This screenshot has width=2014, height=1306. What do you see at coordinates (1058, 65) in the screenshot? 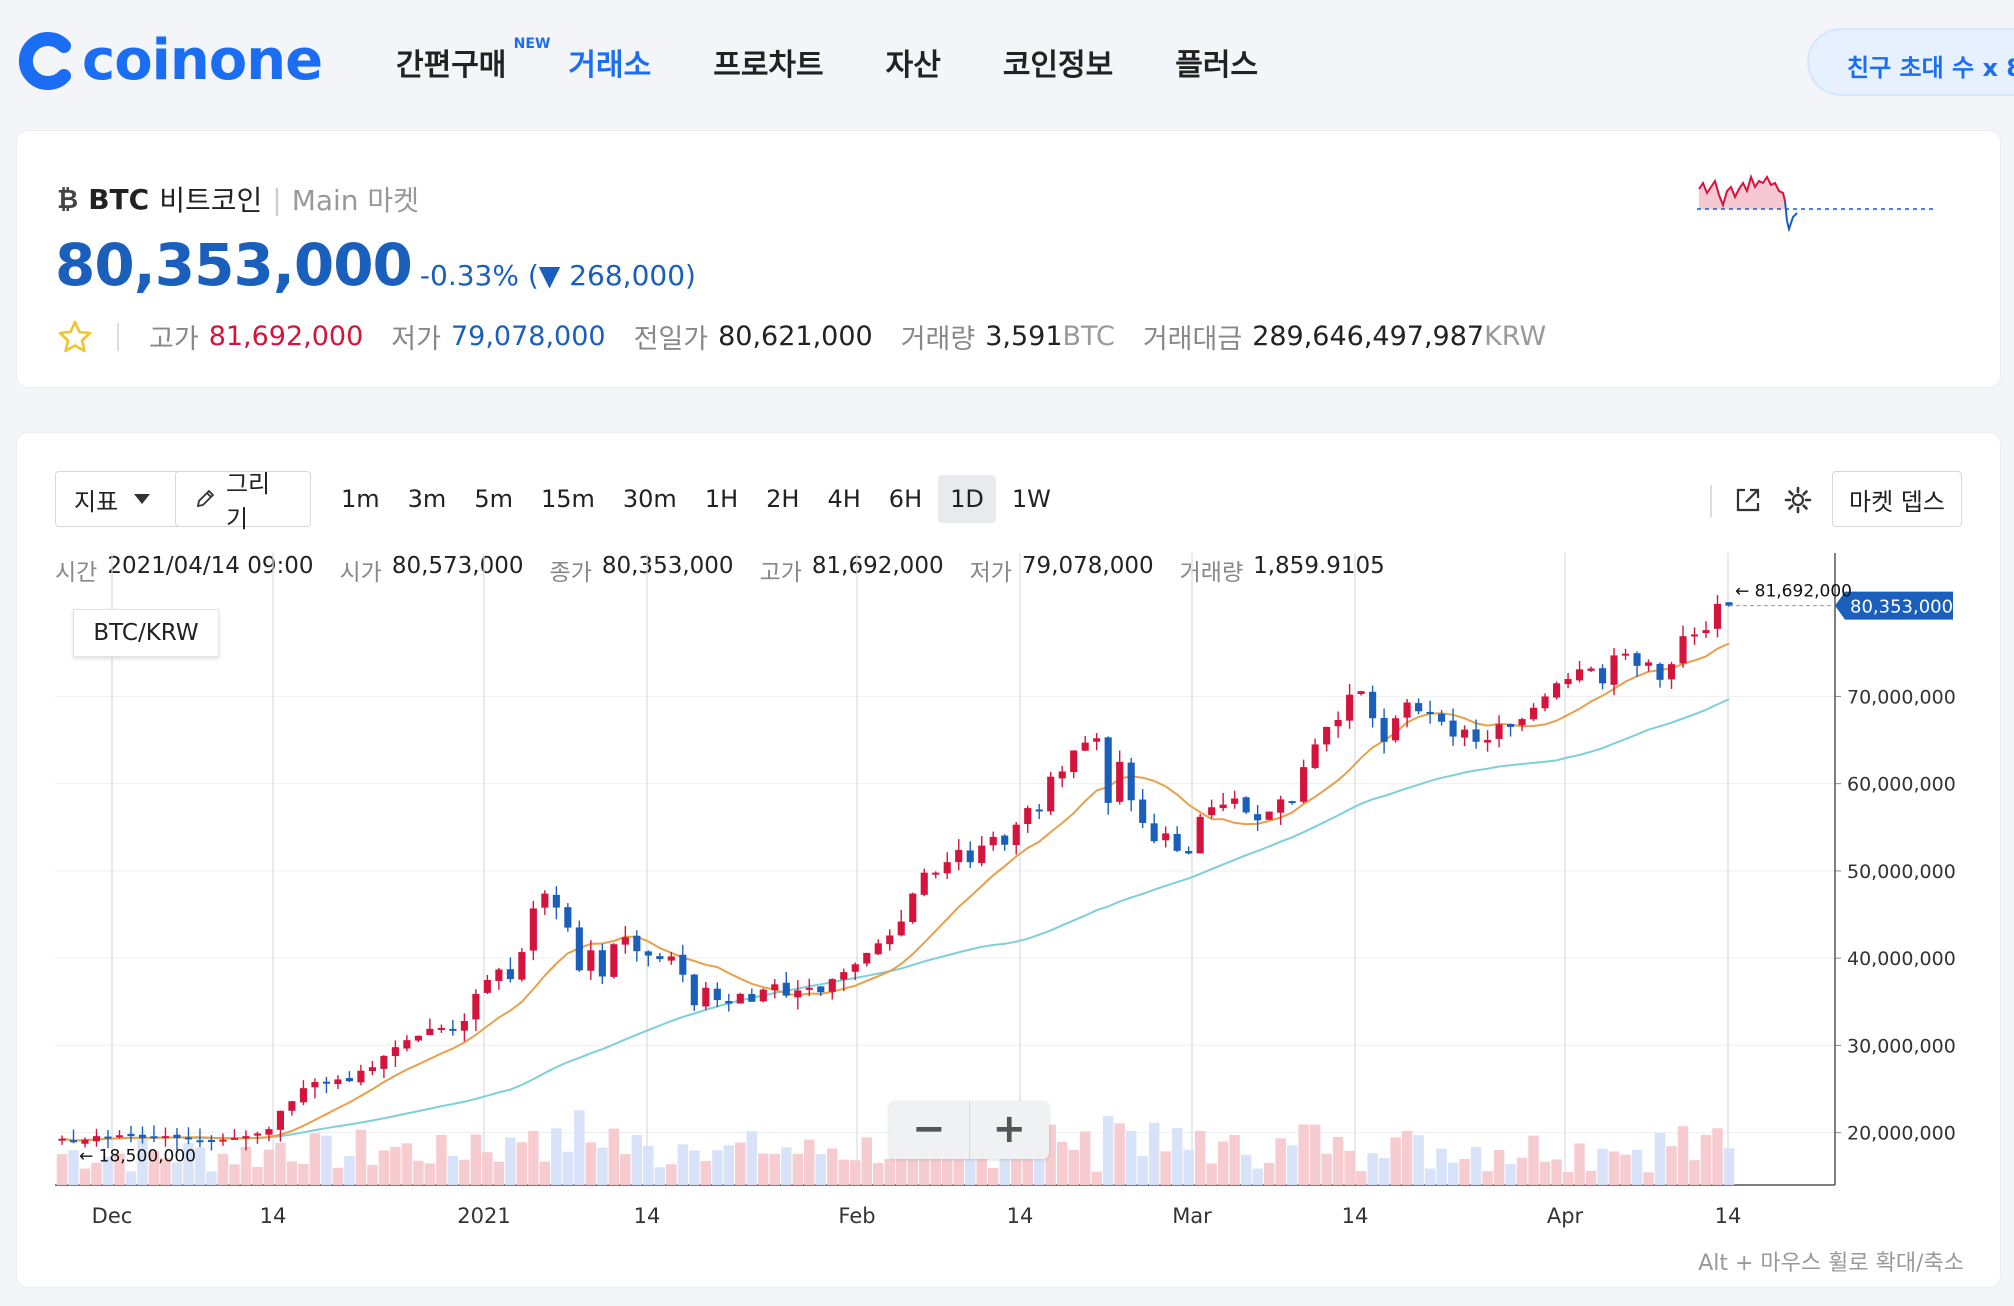
I see `menu-coin-info: 코인정보` at bounding box center [1058, 65].